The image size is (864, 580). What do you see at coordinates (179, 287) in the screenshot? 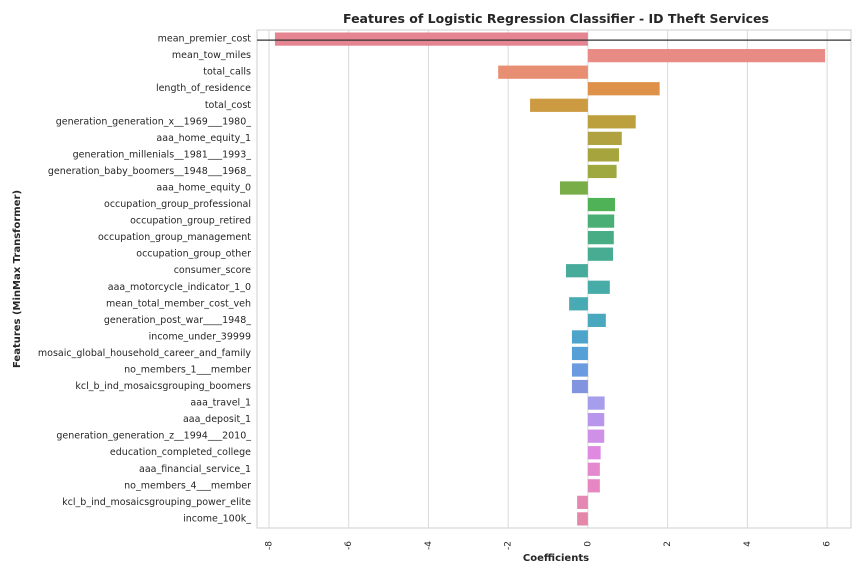
I see `y-tick-label: aaa_motorcycle_indicator_1_0` at bounding box center [179, 287].